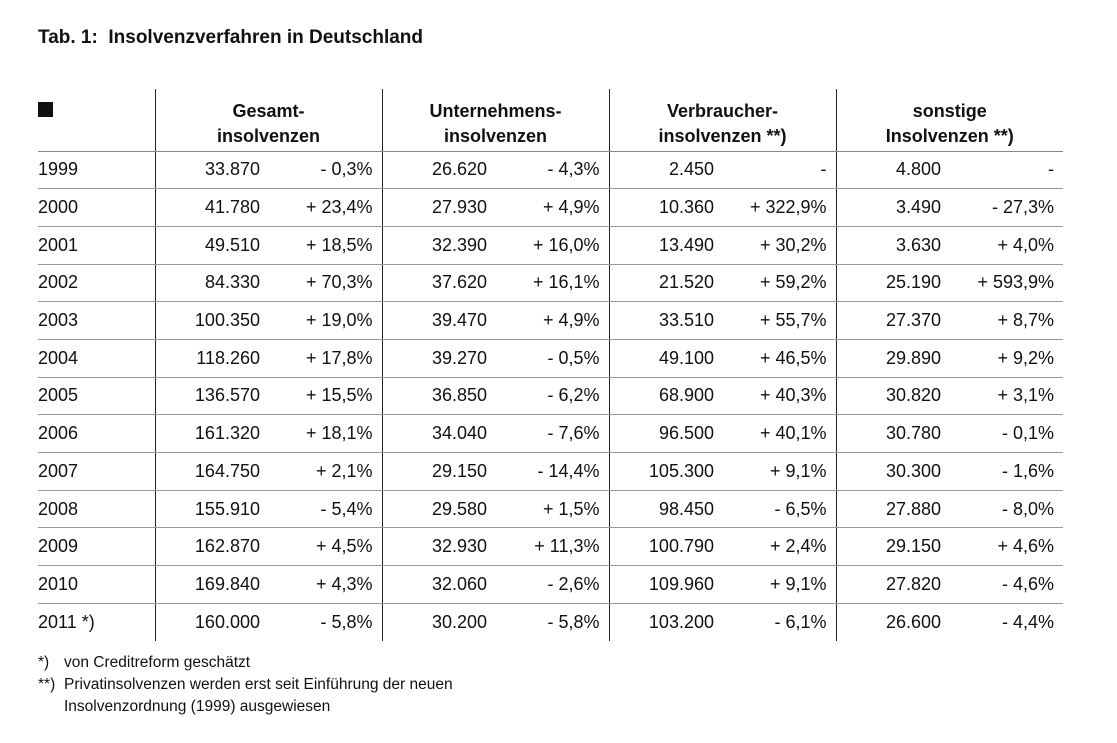  What do you see at coordinates (663, 320) in the screenshot?
I see `count-cell: 33.510` at bounding box center [663, 320].